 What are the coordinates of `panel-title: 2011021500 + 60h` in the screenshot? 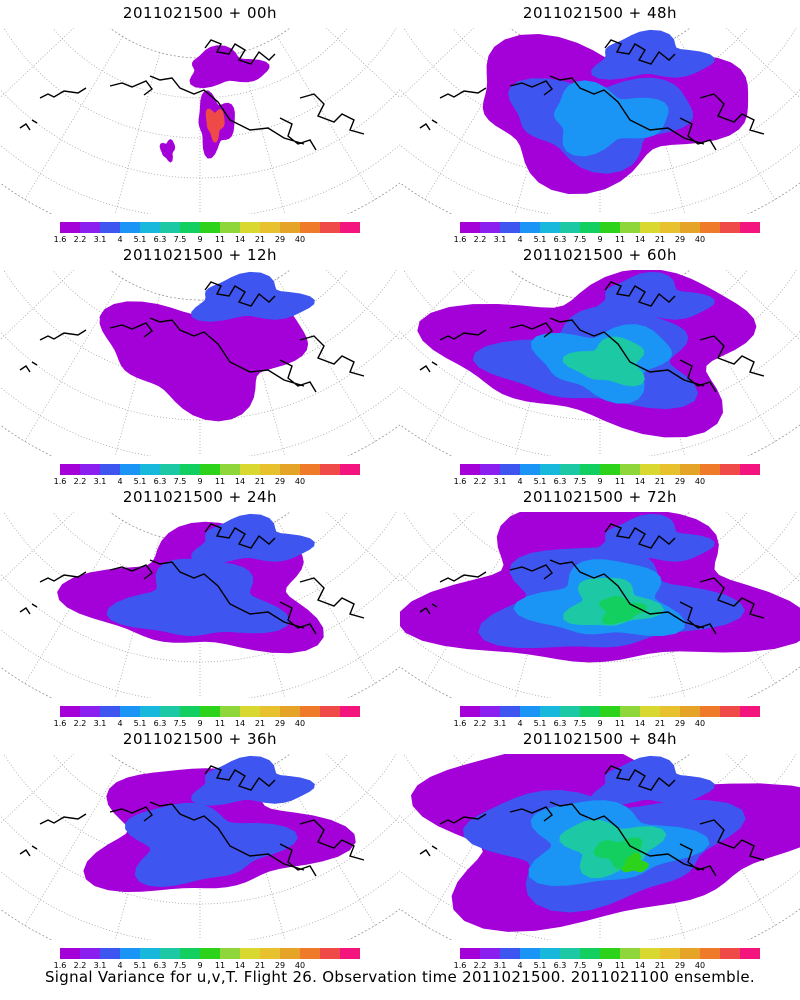 It's located at (600, 255).